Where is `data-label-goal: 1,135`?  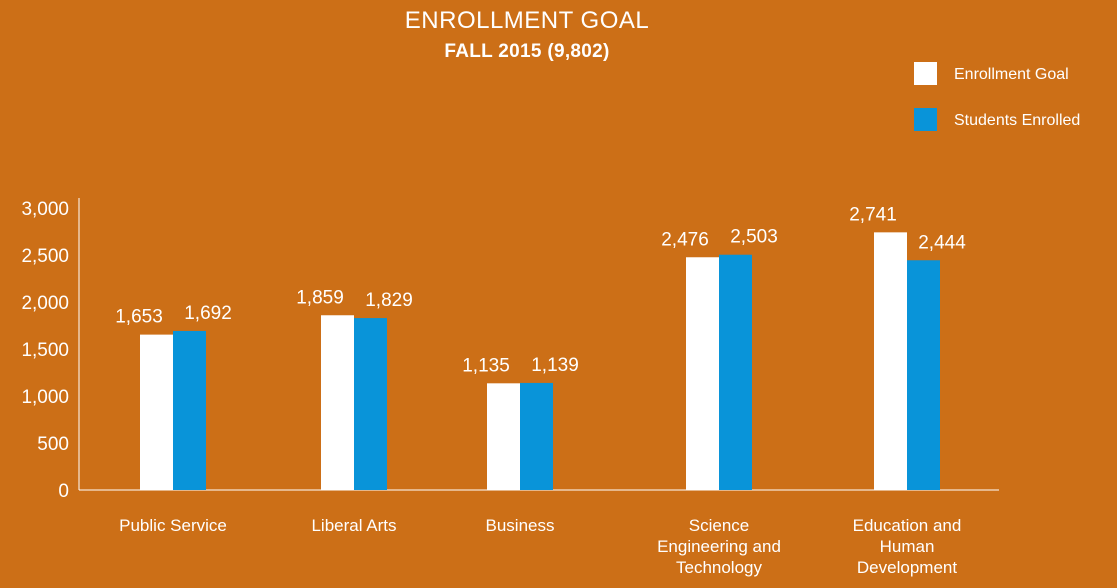 data-label-goal: 1,135 is located at coordinates (486, 365).